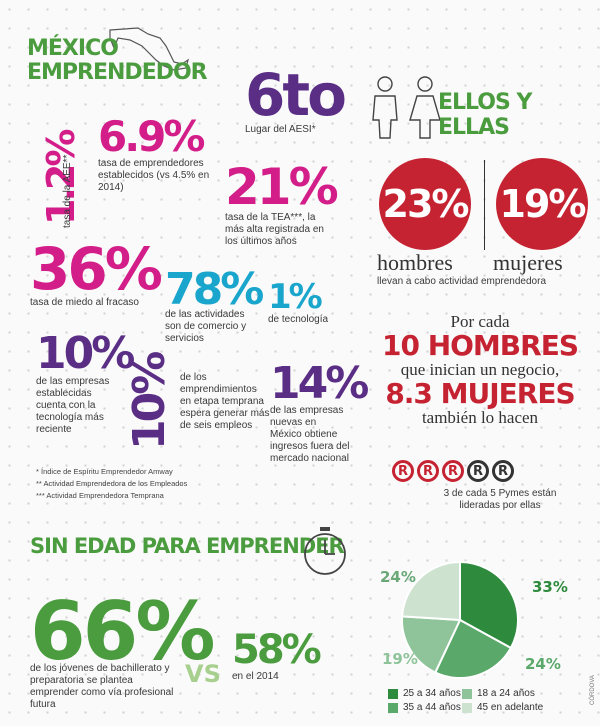 This screenshot has height=726, width=600. Describe the element at coordinates (528, 262) in the screenshot. I see `women-label: mujeres` at that location.